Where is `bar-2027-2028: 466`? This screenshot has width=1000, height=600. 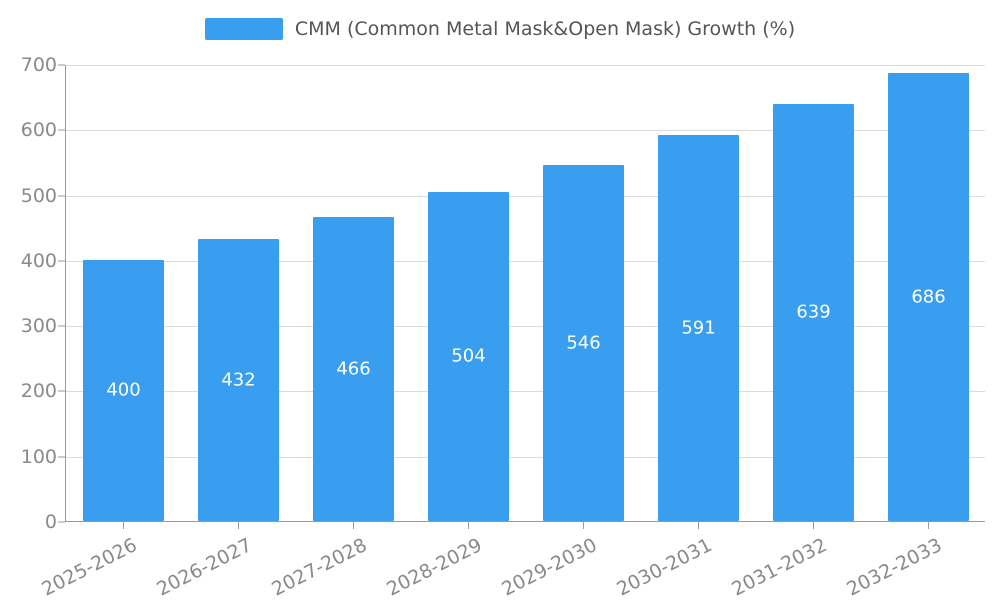 bar-2027-2028: 466 is located at coordinates (353, 368).